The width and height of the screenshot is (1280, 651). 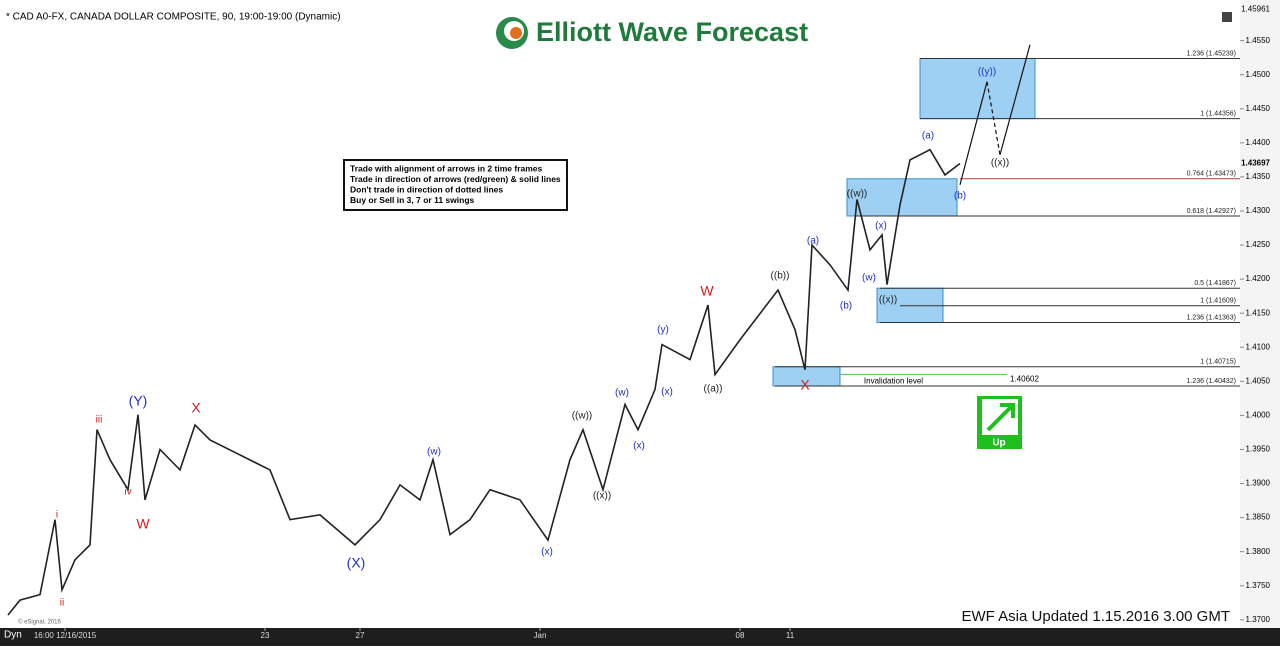 What do you see at coordinates (412, 200) in the screenshot?
I see `note: Buy or Sell in 3, 7 or 11 swings` at bounding box center [412, 200].